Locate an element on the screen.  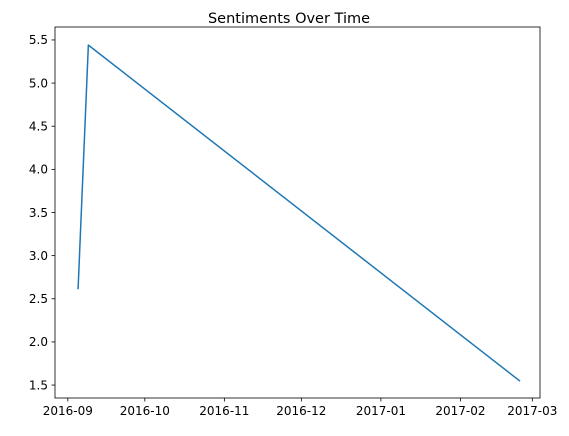
x-tick-label: 2017-02 is located at coordinates (460, 411).